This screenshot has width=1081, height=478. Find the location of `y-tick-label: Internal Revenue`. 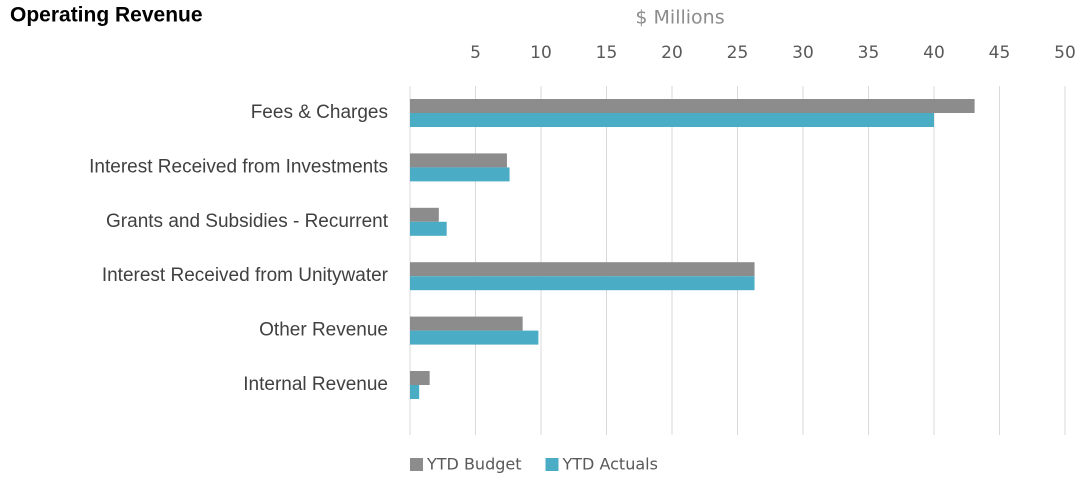

y-tick-label: Internal Revenue is located at coordinates (315, 384).